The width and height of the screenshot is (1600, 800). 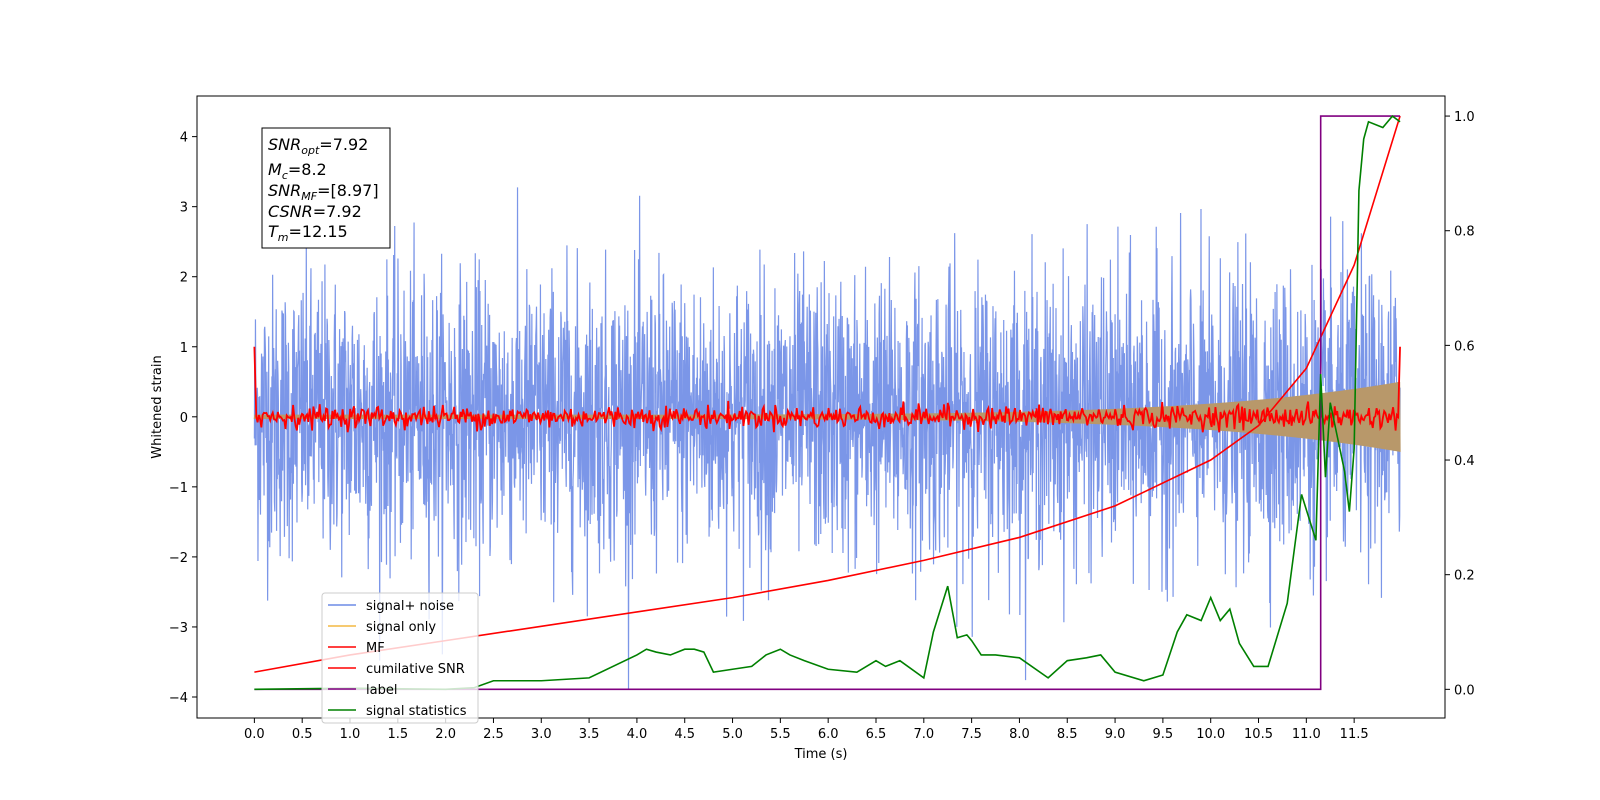 I want to click on x-tick-label-3: 1.5, so click(x=397, y=734).